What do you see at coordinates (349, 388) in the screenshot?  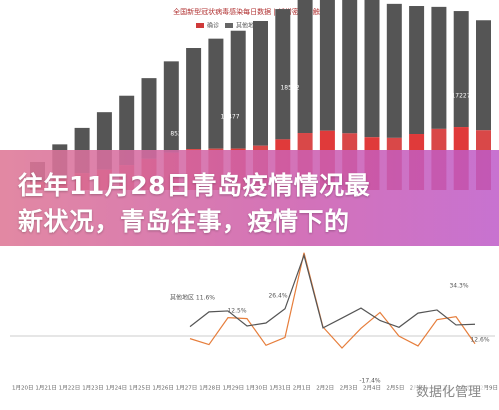 I see `date-label: 2月3日` at bounding box center [349, 388].